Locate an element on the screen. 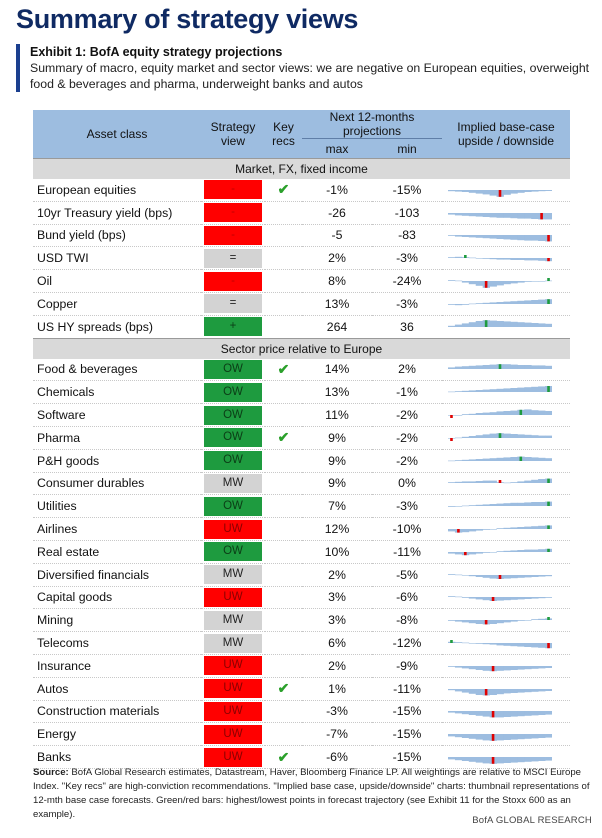 This screenshot has height=838, width=602. table-row: P&H goods OW 9% -2% is located at coordinates (301, 461).